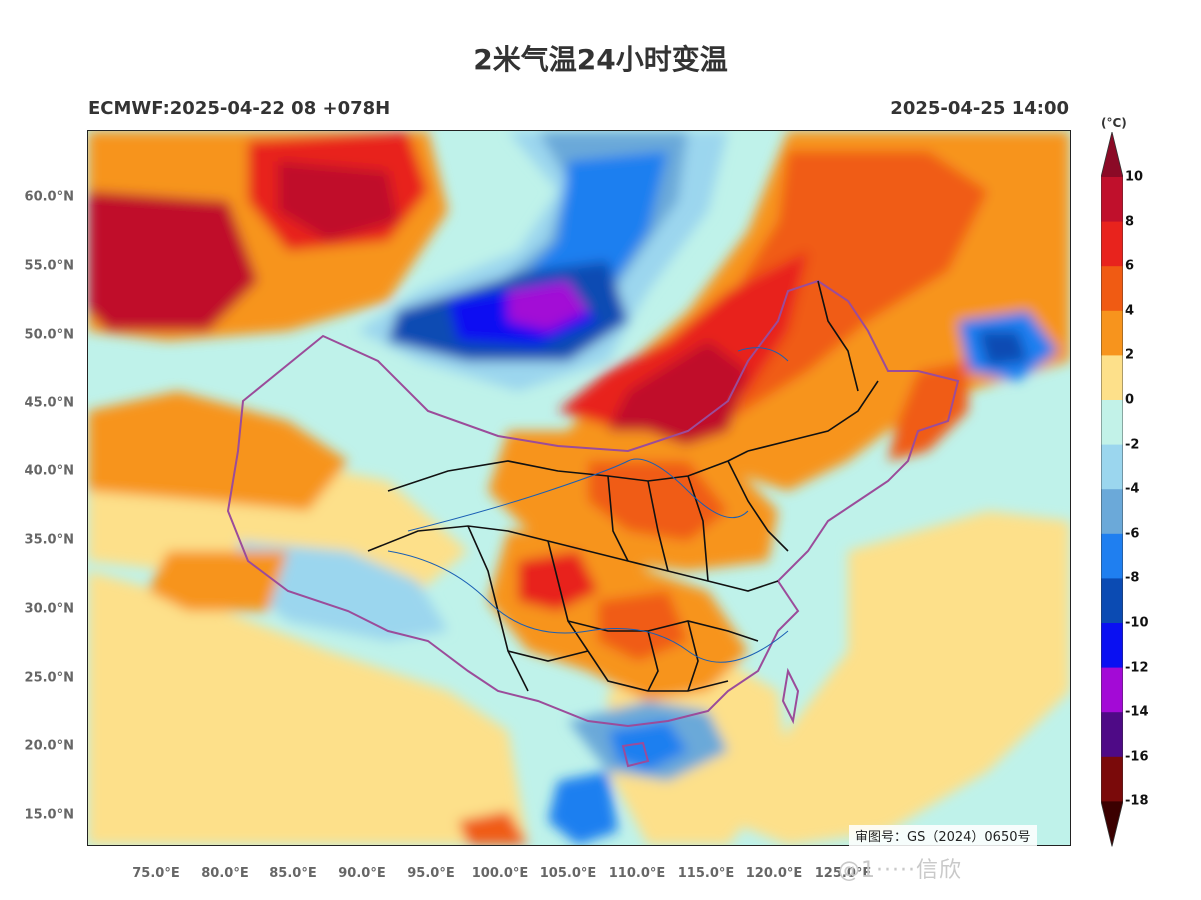 The height and width of the screenshot is (900, 1201). I want to click on lon-label-120: 120.0°E, so click(774, 873).